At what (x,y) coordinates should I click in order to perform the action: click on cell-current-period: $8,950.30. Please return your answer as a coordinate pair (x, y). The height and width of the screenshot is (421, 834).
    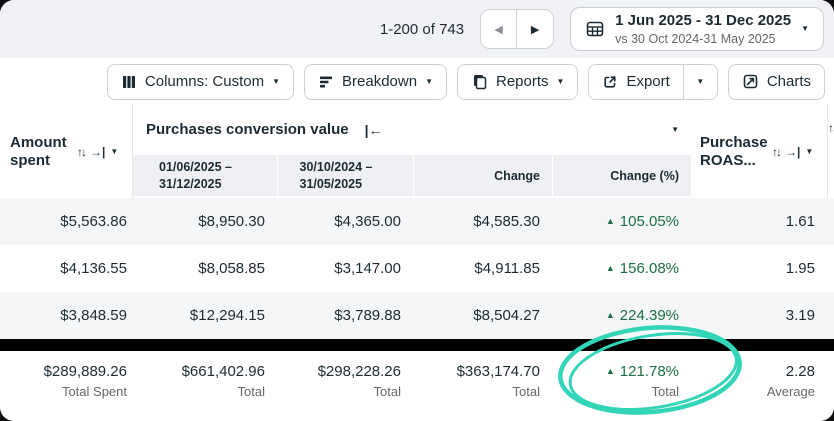
    Looking at the image, I should click on (231, 221).